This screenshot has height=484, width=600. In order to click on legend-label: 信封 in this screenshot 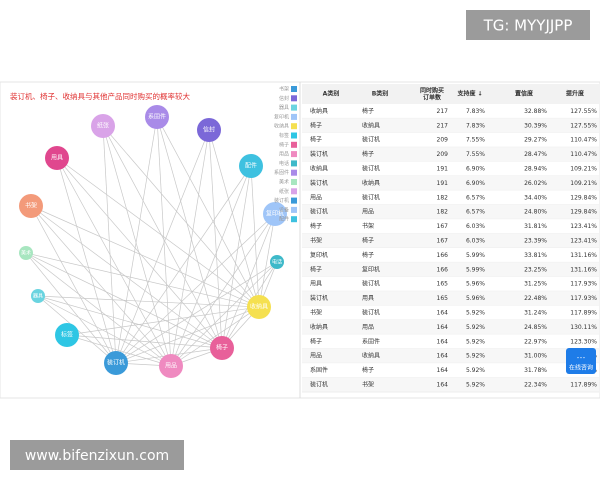, I will do `click(284, 98)`.